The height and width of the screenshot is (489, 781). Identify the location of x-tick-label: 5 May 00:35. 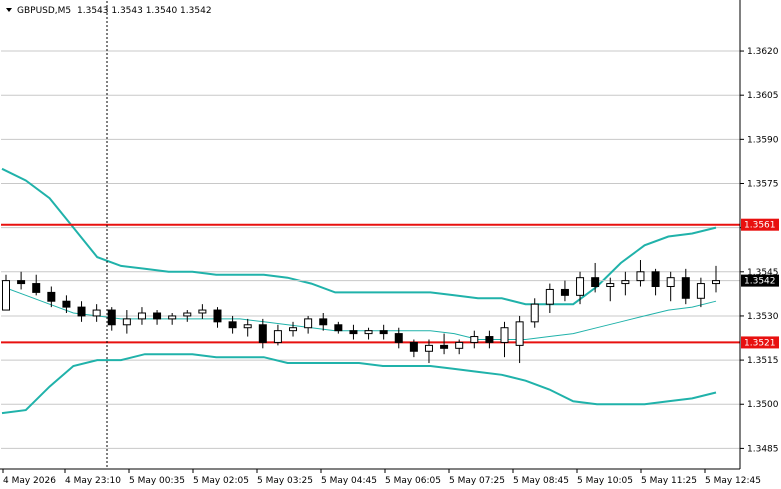
(157, 481).